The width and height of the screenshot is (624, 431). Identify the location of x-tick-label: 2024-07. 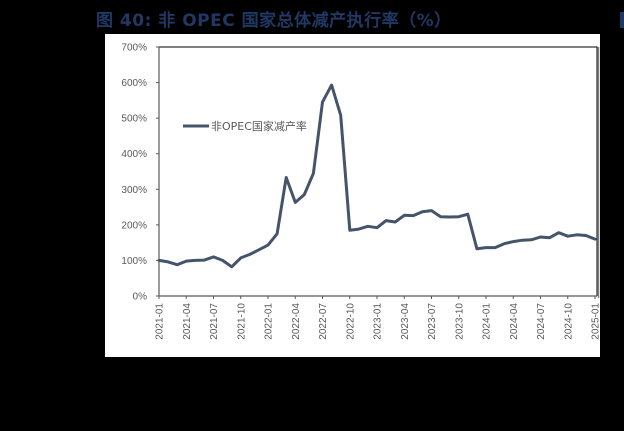
(541, 321).